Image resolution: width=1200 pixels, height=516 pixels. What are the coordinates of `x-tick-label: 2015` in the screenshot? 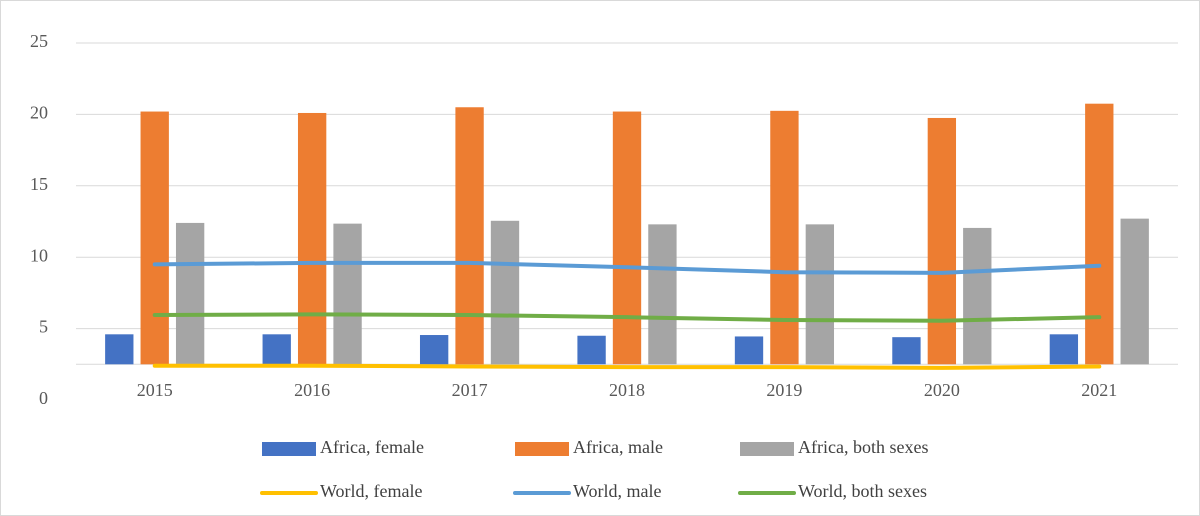 It's located at (155, 390).